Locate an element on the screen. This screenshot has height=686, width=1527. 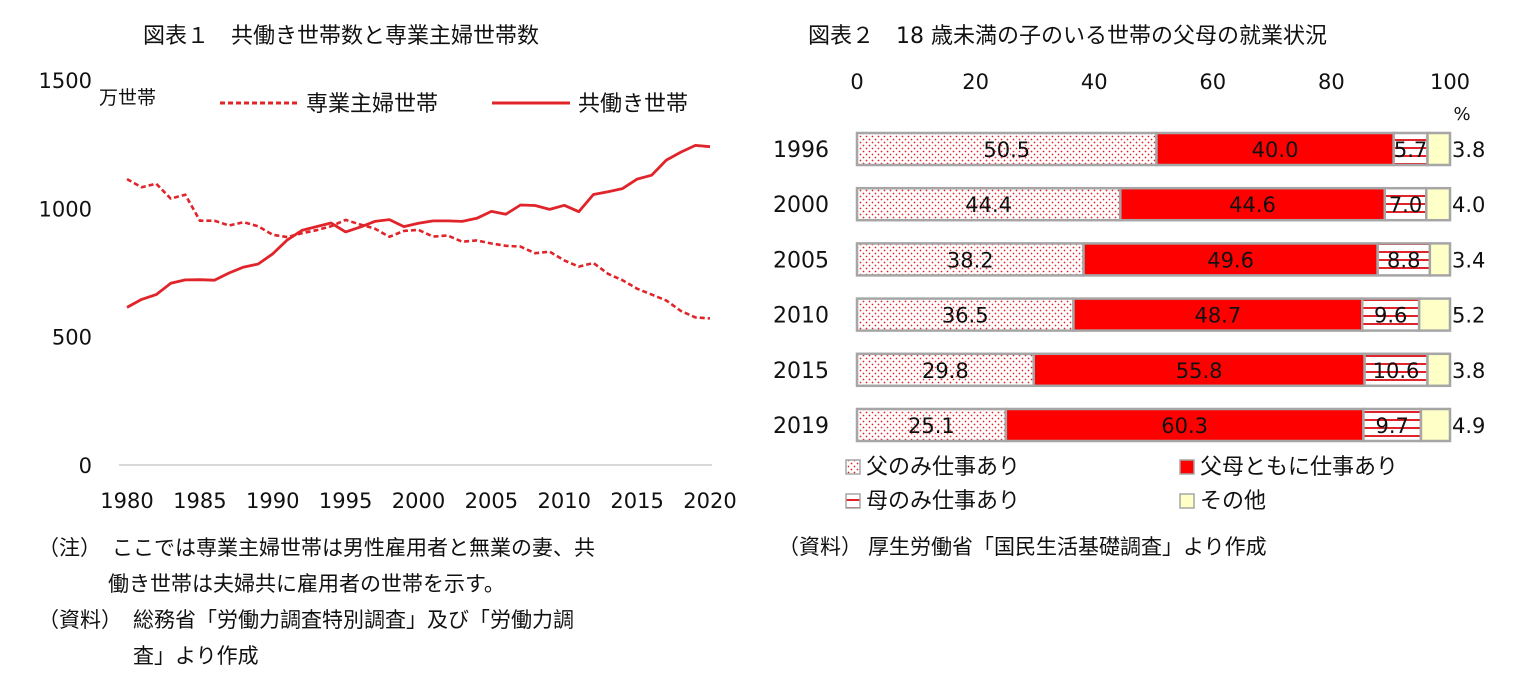
chart2-data-label: 4.9 is located at coordinates (1468, 426).